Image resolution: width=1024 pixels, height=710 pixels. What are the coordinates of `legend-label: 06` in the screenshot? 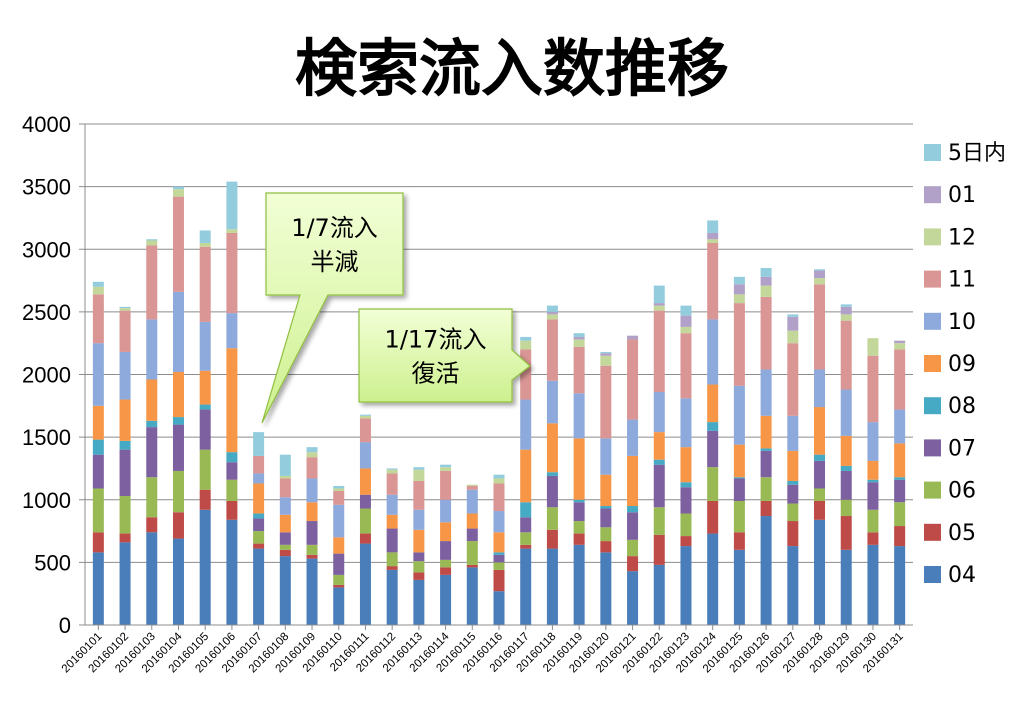 It's located at (962, 491).